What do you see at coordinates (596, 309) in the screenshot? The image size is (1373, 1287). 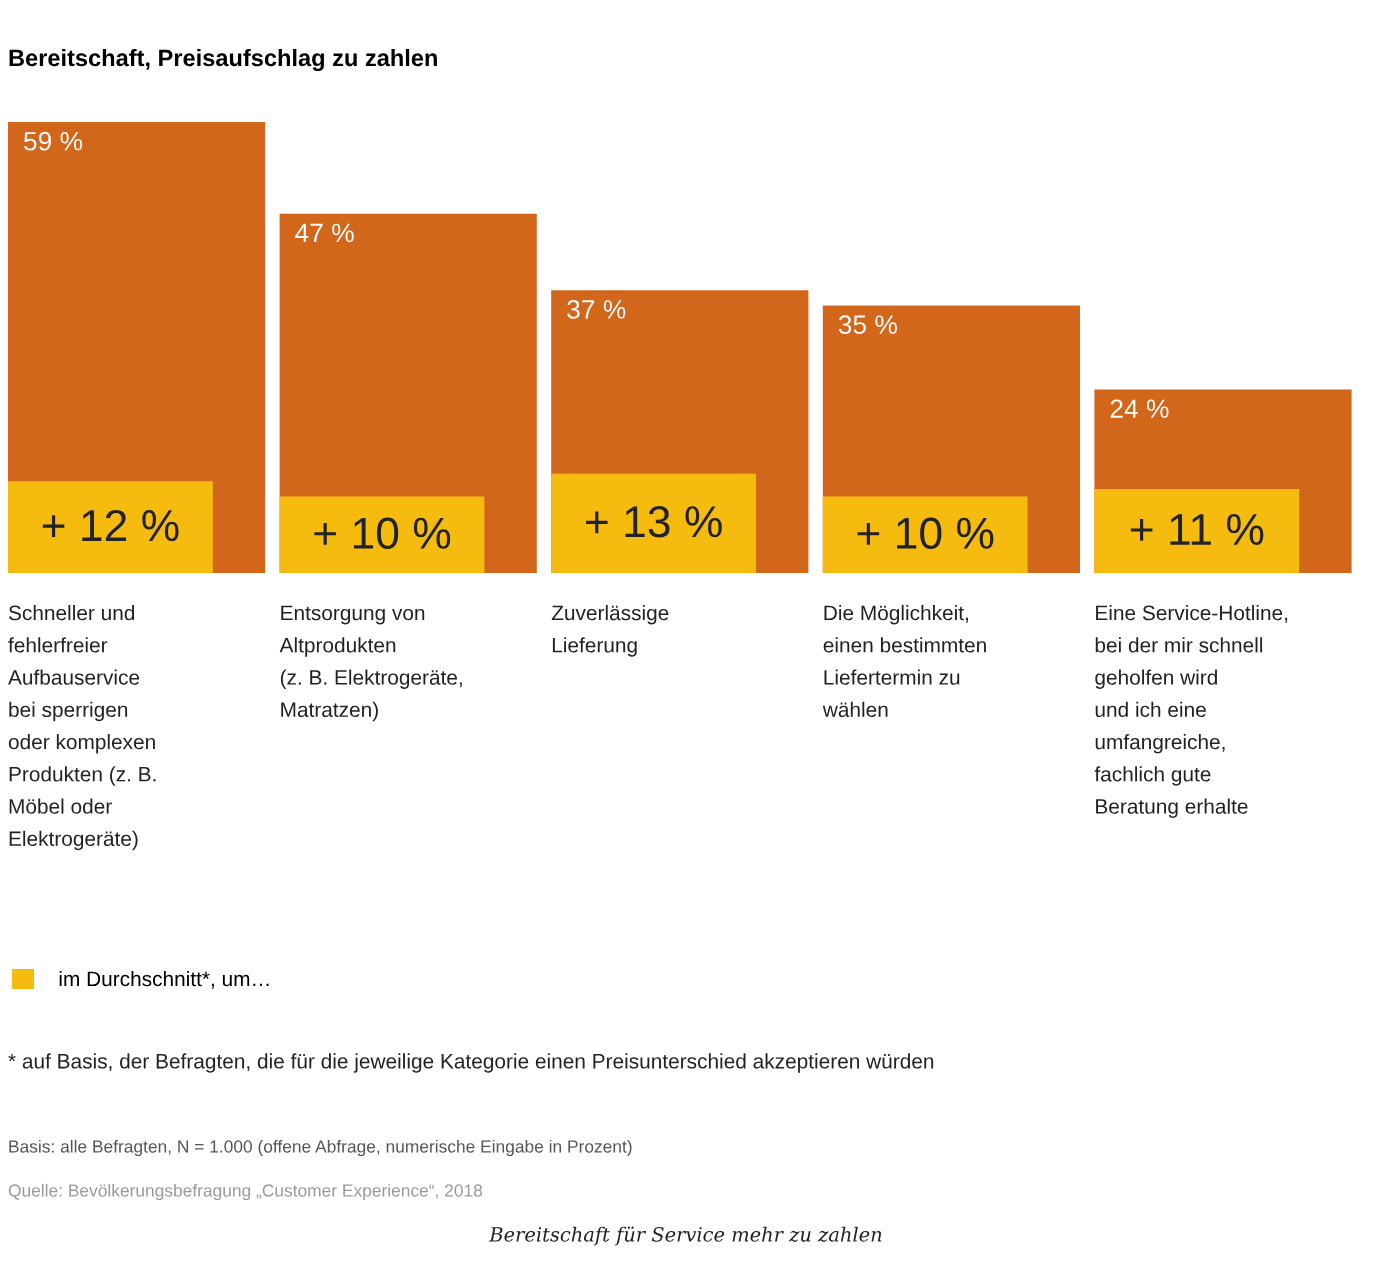 I see `data-label: 37 %` at bounding box center [596, 309].